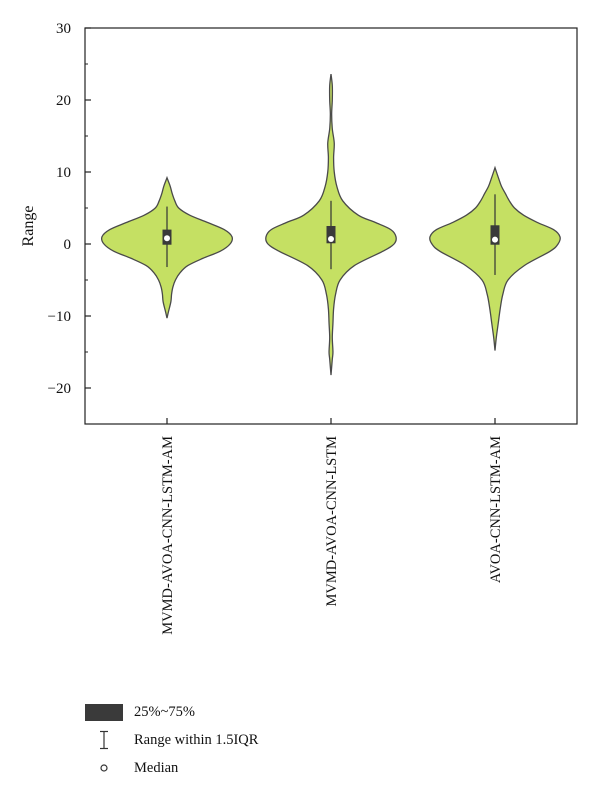 This screenshot has width=600, height=790. Describe the element at coordinates (156, 767) in the screenshot. I see `legend-median-label: Median` at that location.